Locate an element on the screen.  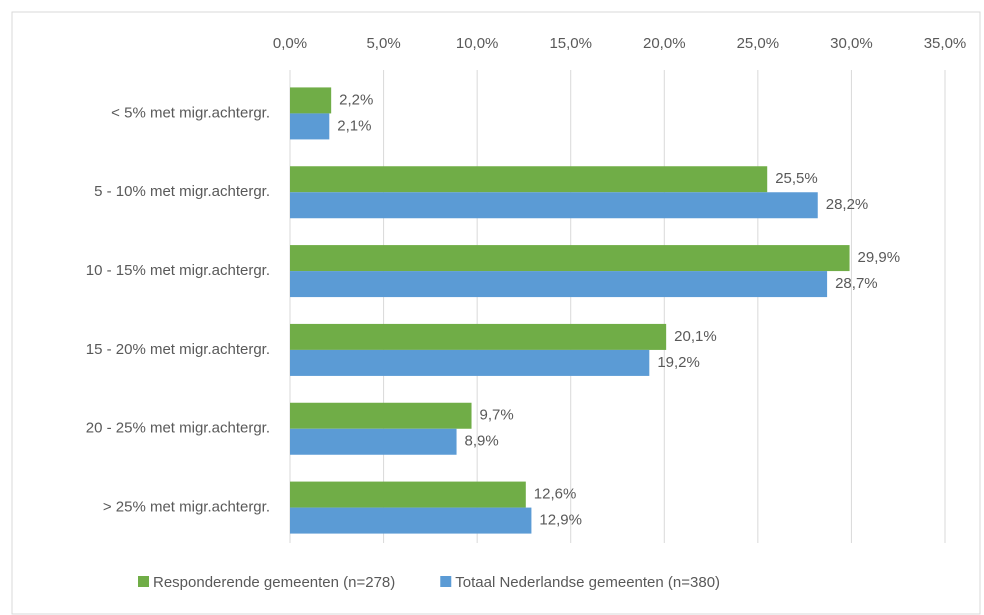
y-tick-label: 15 - 20% met migr.achtergr. is located at coordinates (178, 349).